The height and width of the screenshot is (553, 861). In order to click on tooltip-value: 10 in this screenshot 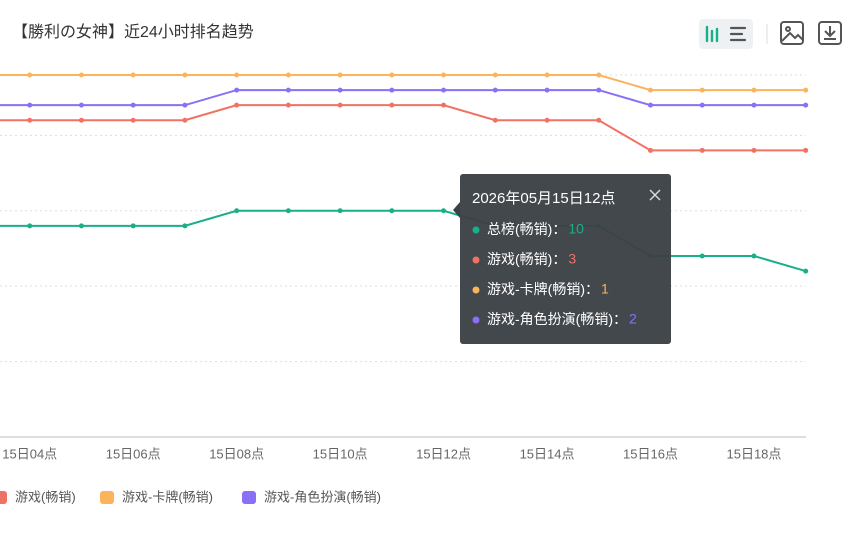, I will do `click(576, 229)`.